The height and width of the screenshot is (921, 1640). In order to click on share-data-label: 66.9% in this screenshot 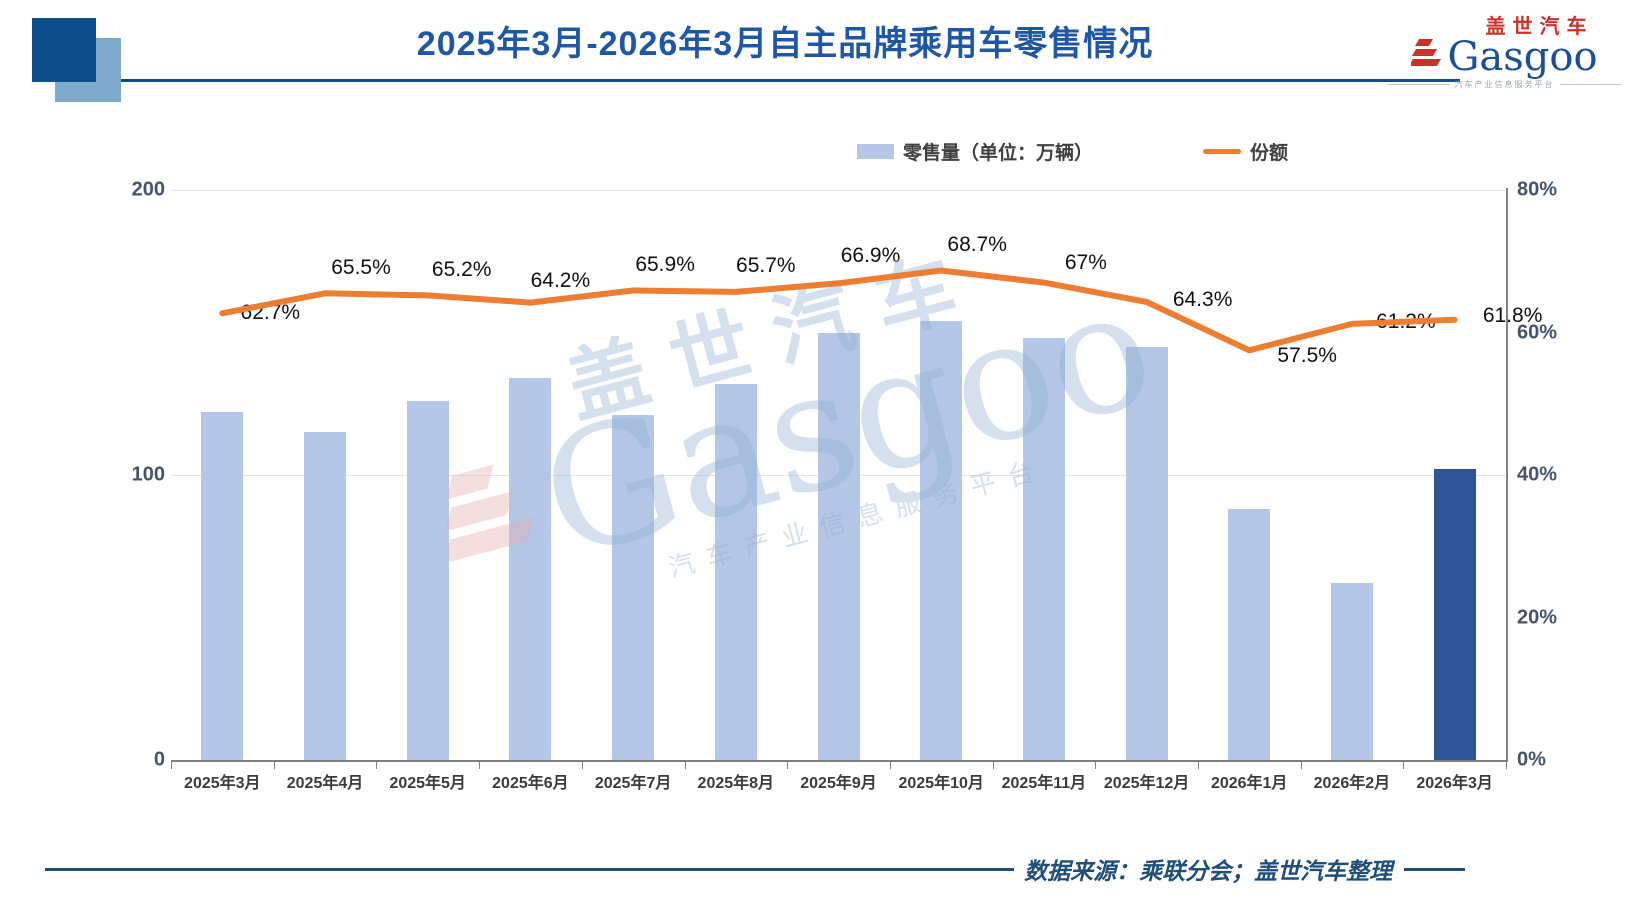, I will do `click(870, 256)`.